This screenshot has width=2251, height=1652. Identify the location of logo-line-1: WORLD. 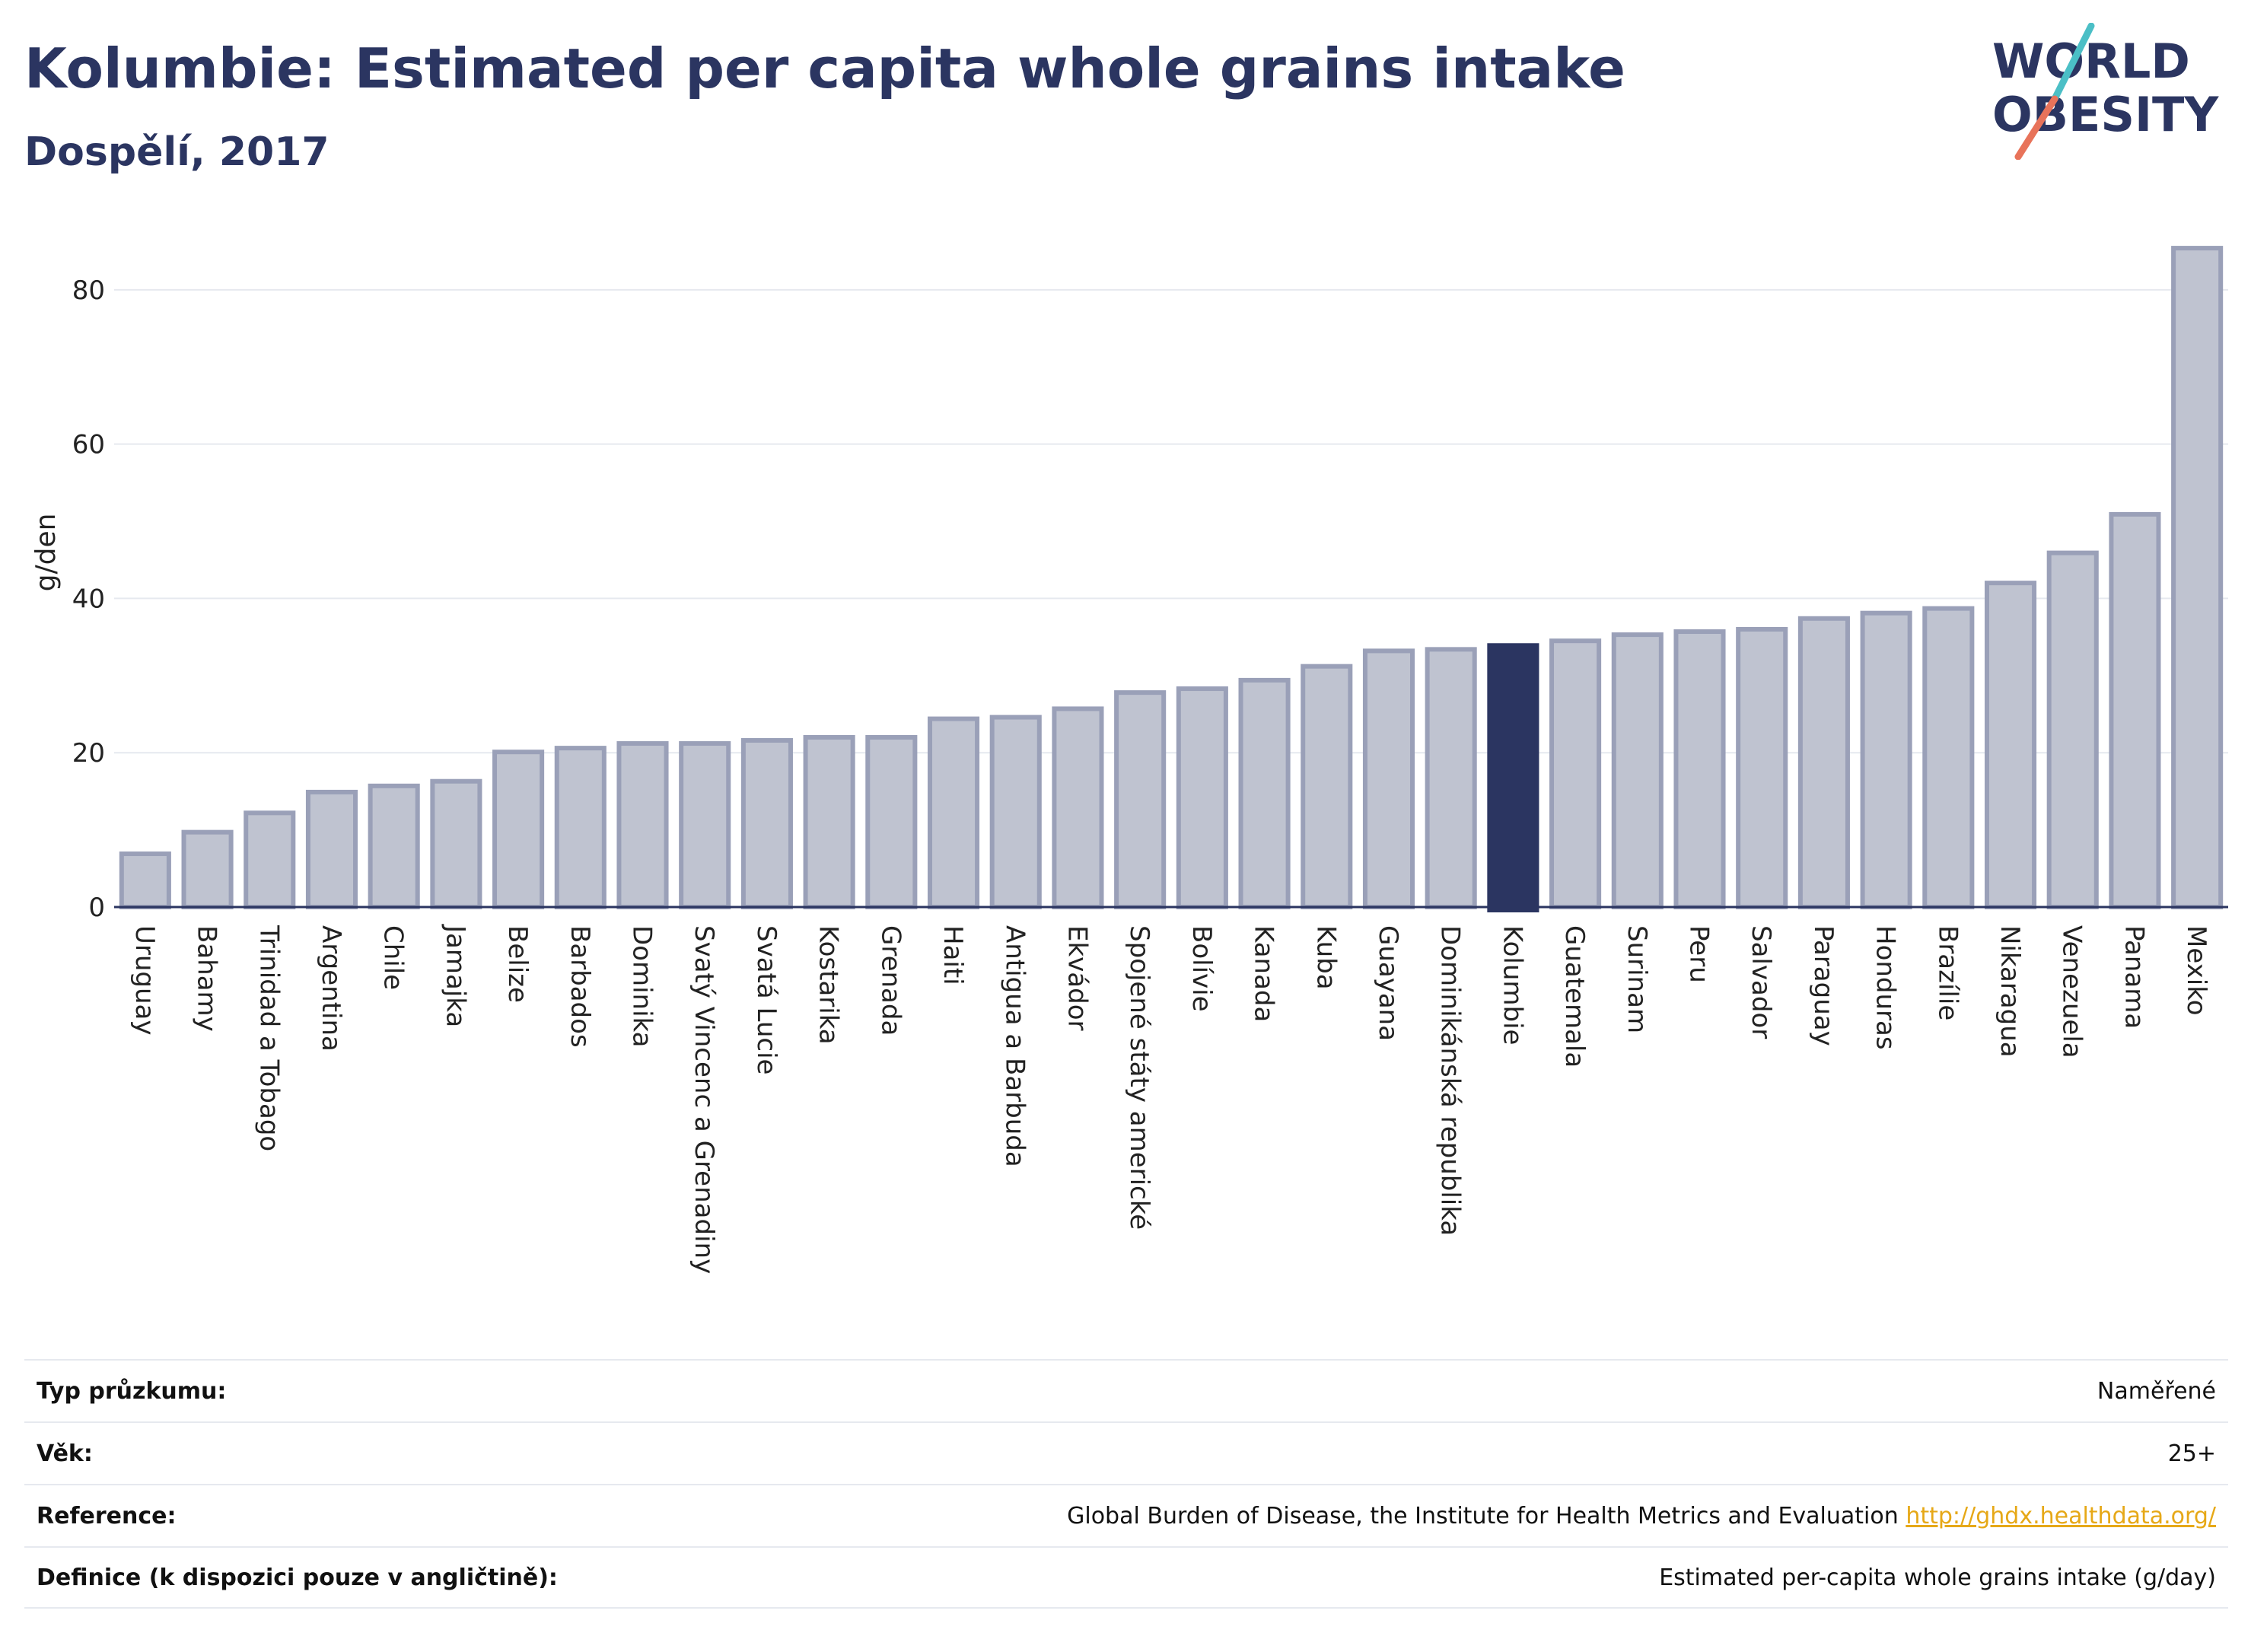
(2091, 61).